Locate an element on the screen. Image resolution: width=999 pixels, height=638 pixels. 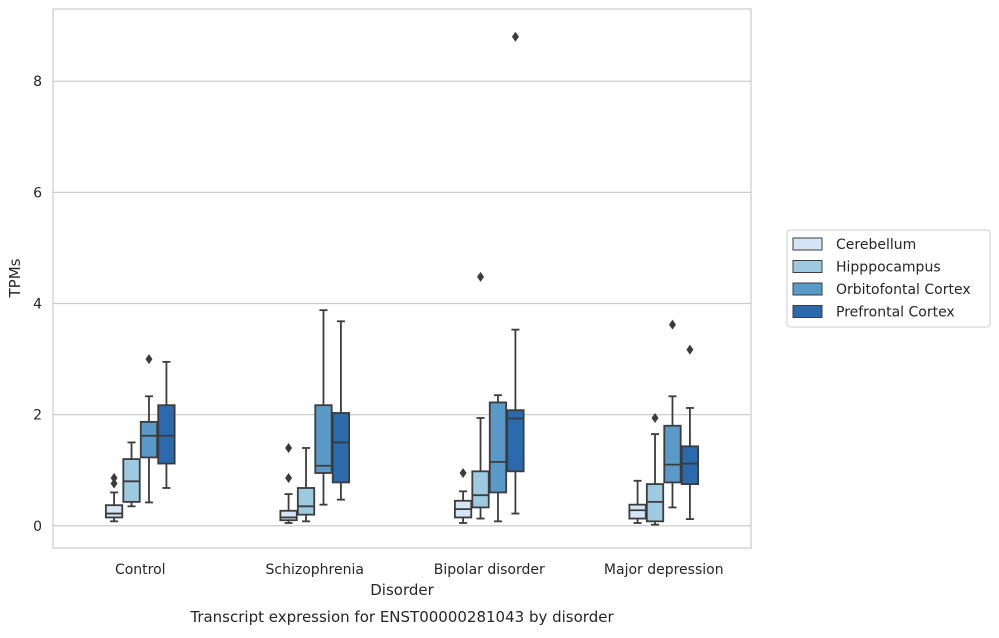
y-tick-label: 4 is located at coordinates (37, 305).